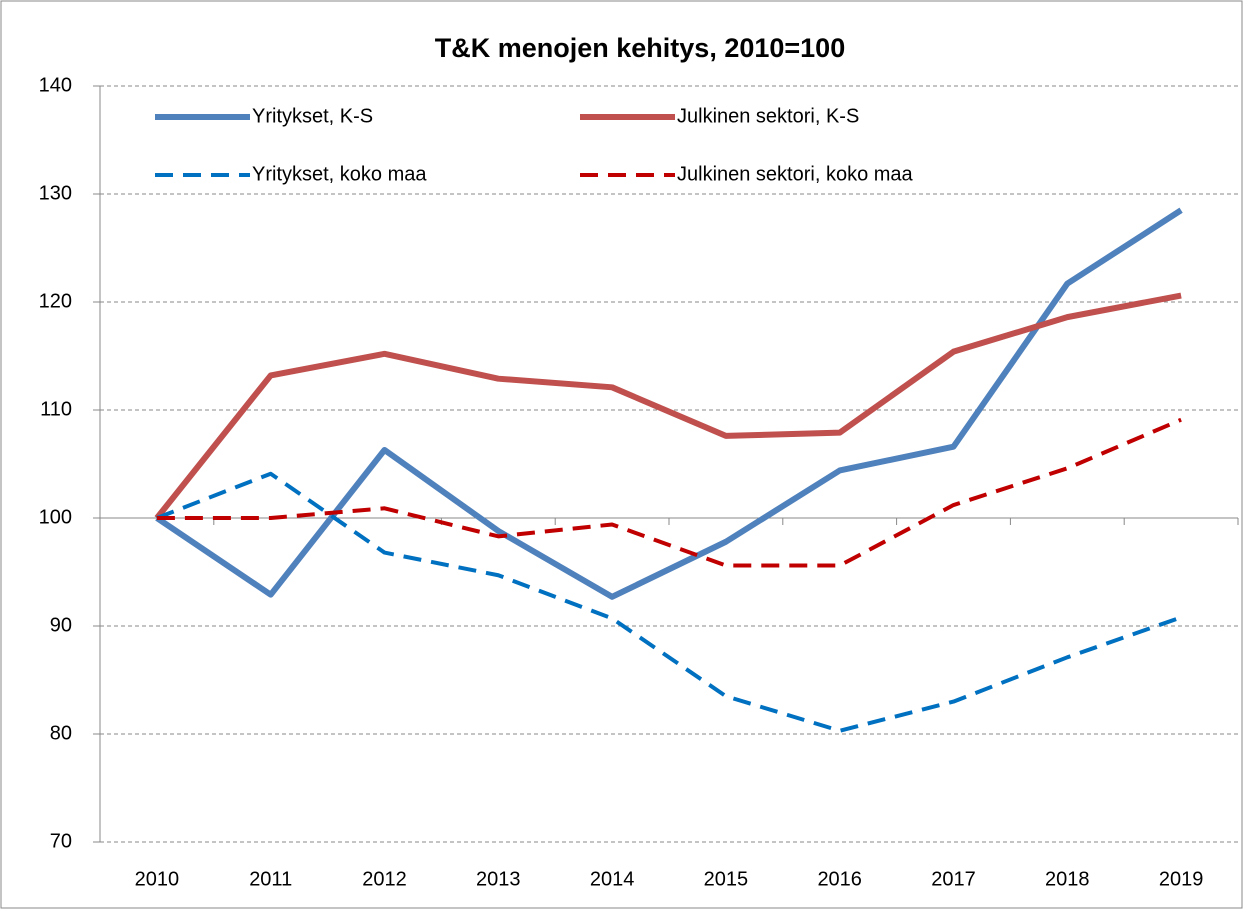  I want to click on y-tick-label: 130, so click(55, 193).